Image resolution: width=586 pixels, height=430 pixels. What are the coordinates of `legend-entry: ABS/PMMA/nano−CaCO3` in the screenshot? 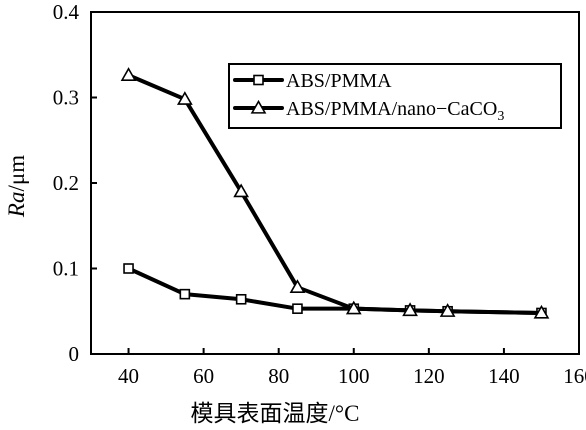 It's located at (368, 111).